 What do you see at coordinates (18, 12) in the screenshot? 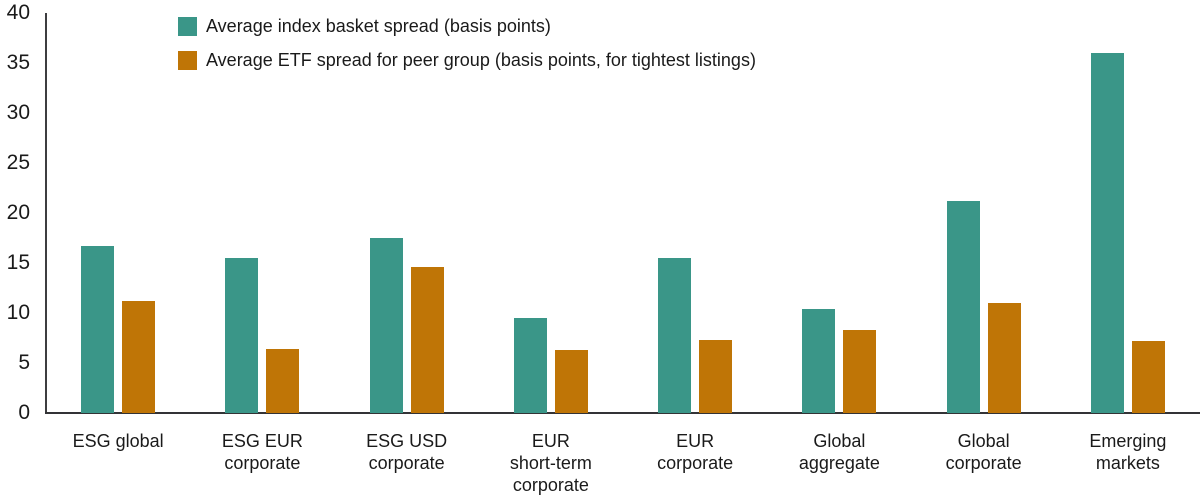
I see `y-tick-label: 40` at bounding box center [18, 12].